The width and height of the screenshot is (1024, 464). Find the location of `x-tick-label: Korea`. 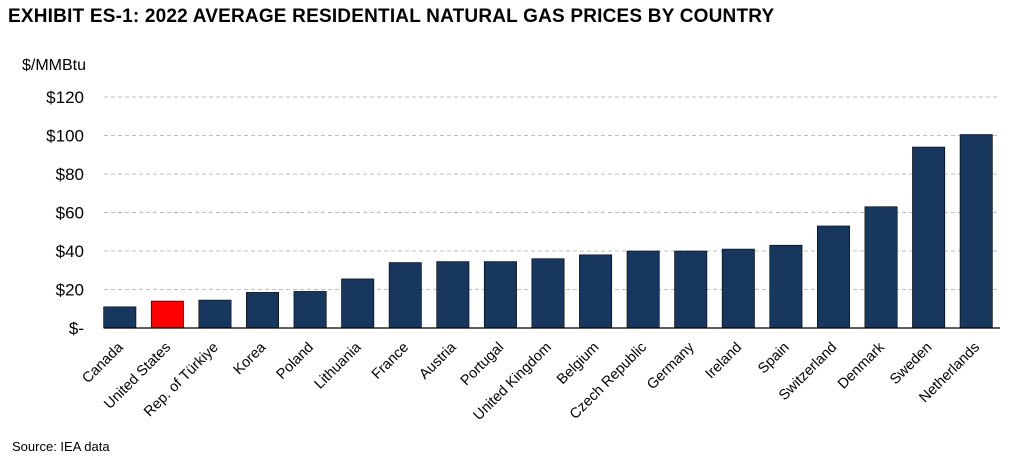

x-tick-label: Korea is located at coordinates (250, 358).